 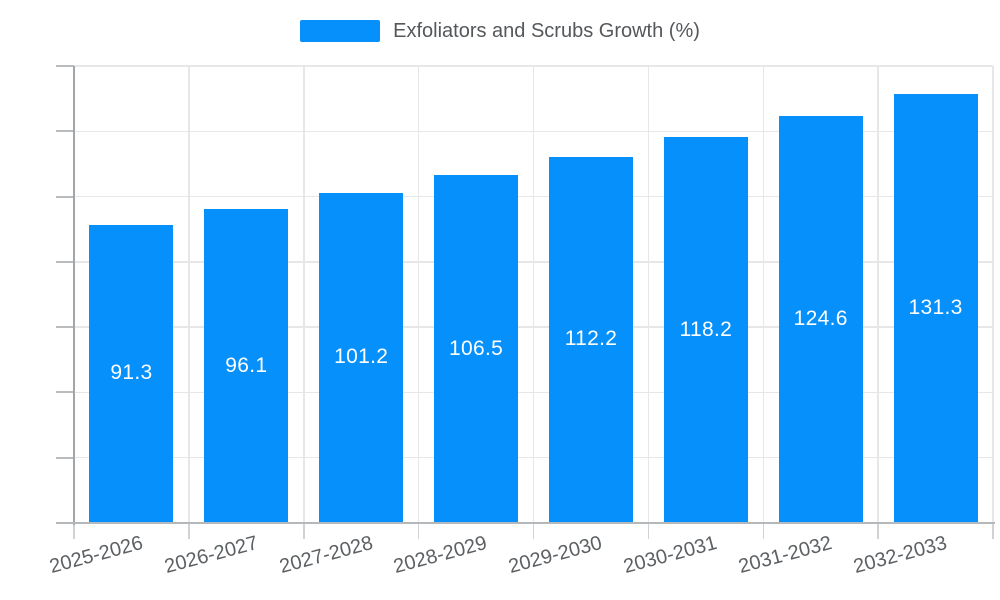 What do you see at coordinates (440, 555) in the screenshot?
I see `x-axis-label: 2028-2029` at bounding box center [440, 555].